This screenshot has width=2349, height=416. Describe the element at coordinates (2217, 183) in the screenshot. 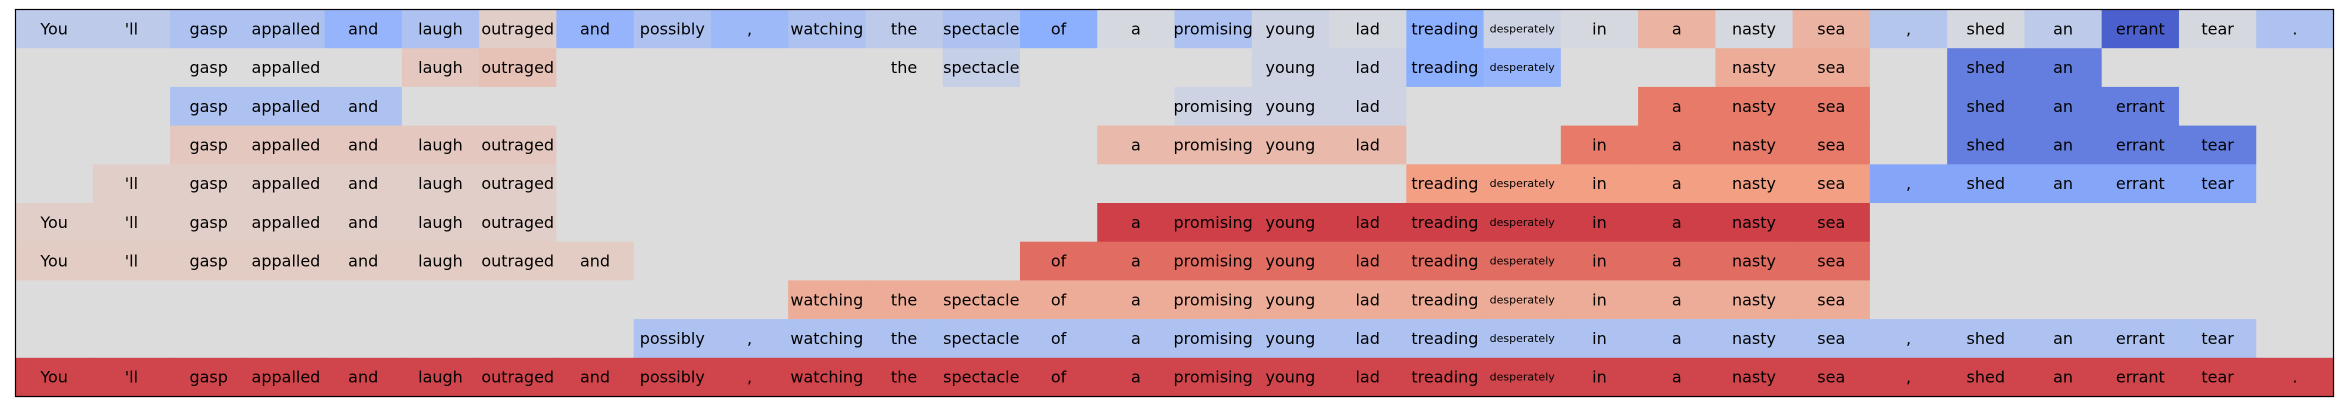

I see `token-label-r4-c28: tear` at that location.